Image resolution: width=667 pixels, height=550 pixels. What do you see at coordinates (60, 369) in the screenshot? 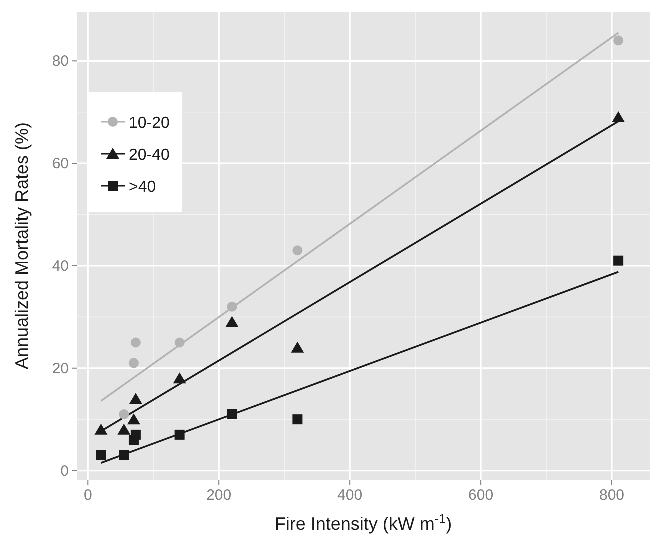
I see `y-tick-label: 20` at bounding box center [60, 369].